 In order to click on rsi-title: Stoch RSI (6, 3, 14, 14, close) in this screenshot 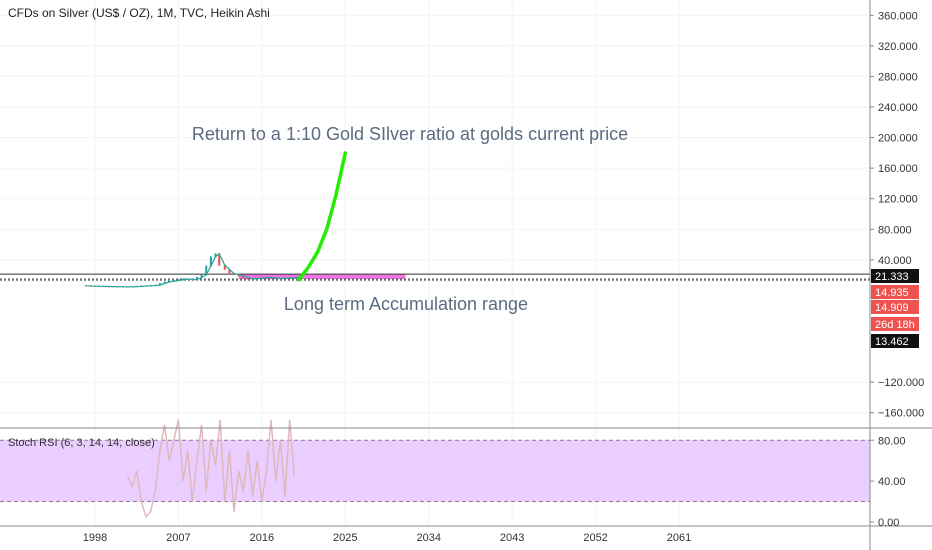, I will do `click(81, 443)`.